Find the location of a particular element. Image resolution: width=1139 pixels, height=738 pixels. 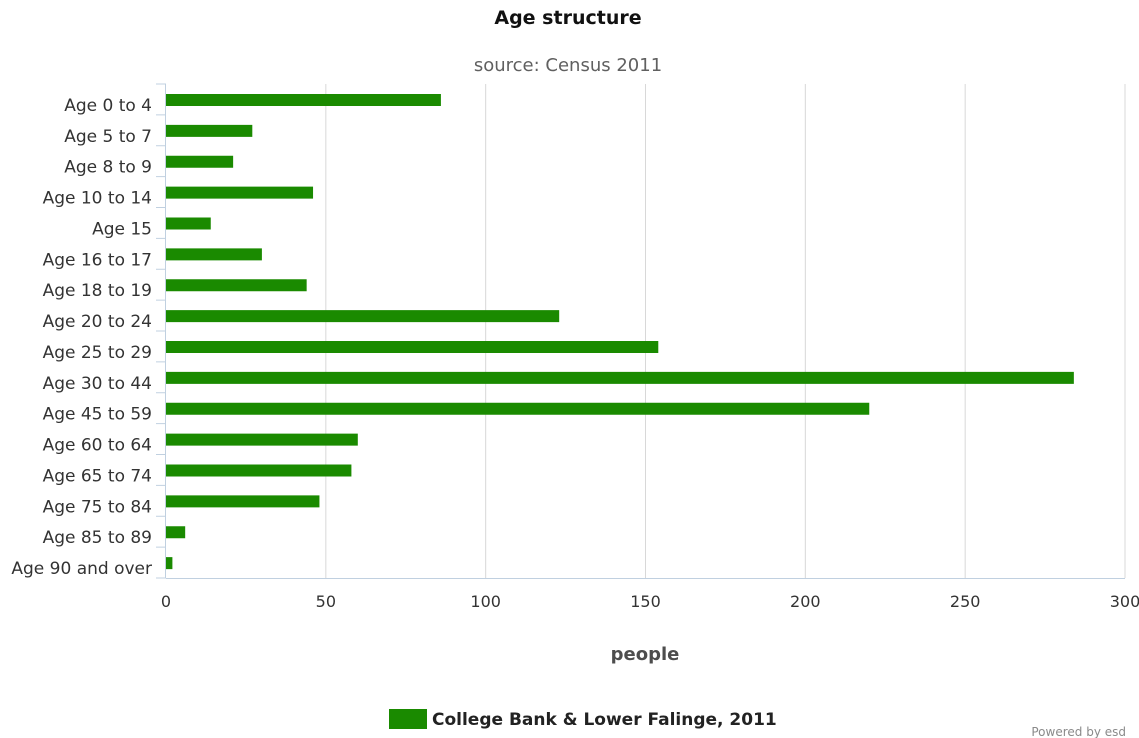

x-tick-label: 100 is located at coordinates (485, 601).